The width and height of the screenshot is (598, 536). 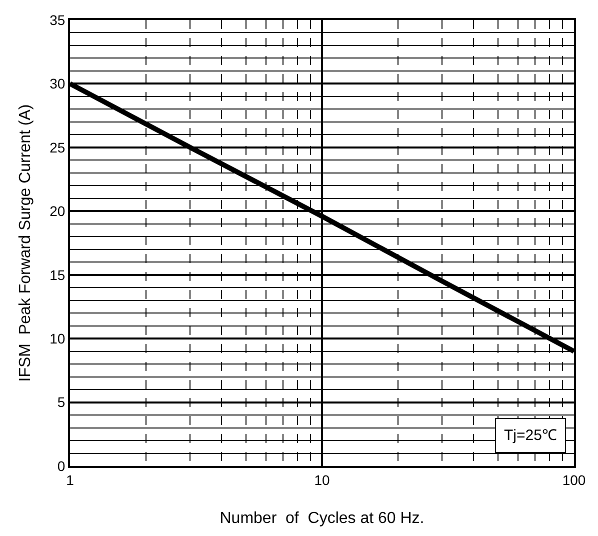 I want to click on y-tick-label: 20, so click(x=58, y=211).